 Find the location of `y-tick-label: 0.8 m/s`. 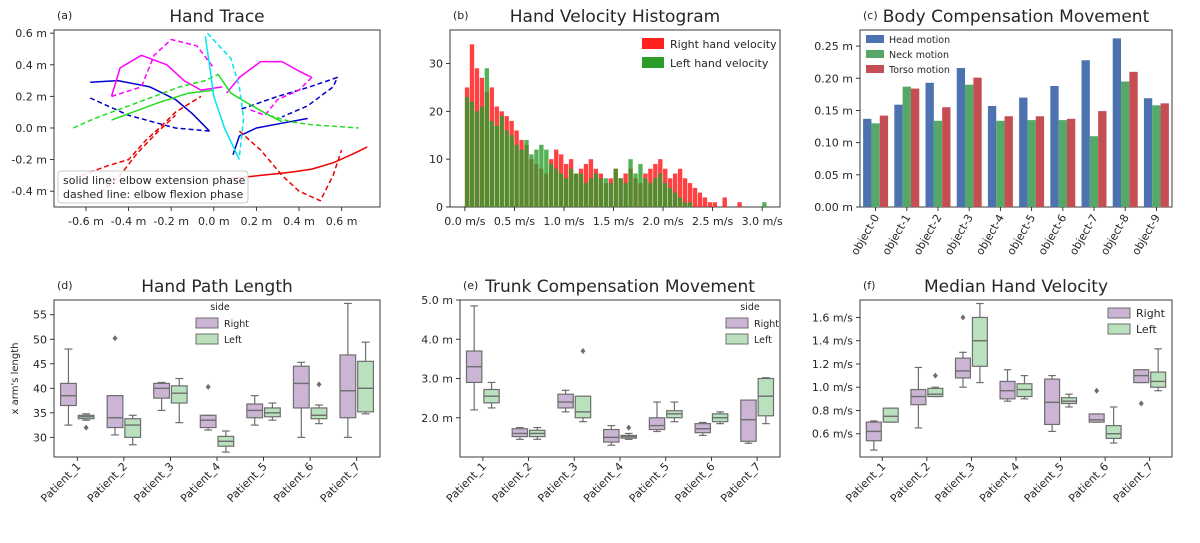

y-tick-label: 0.8 m/s is located at coordinates (832, 410).